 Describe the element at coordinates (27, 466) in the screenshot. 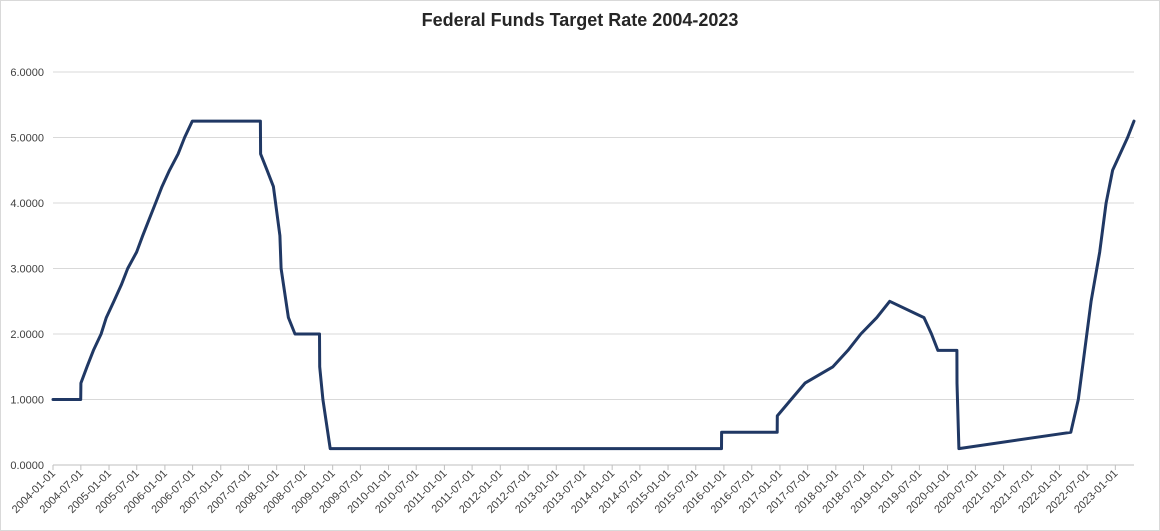

I see `y-tick-label: 0.0000` at that location.